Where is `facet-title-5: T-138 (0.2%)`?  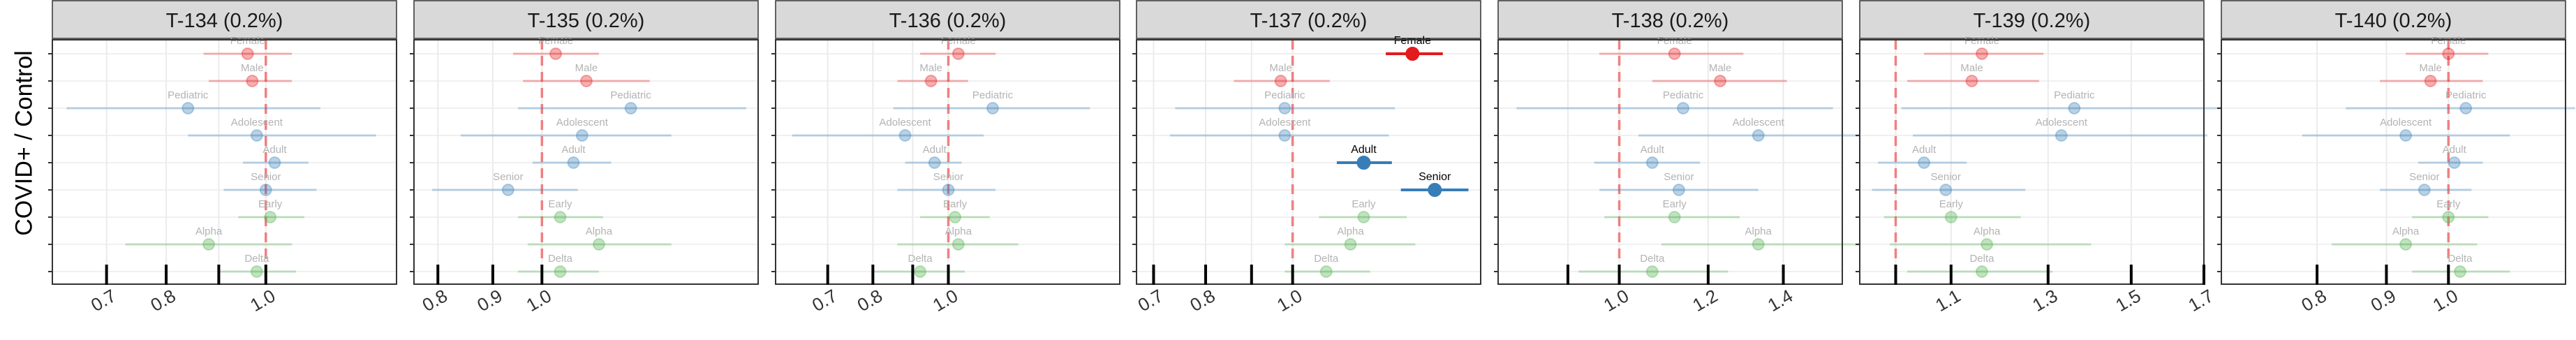
facet-title-5: T-138 (0.2%) is located at coordinates (1670, 21).